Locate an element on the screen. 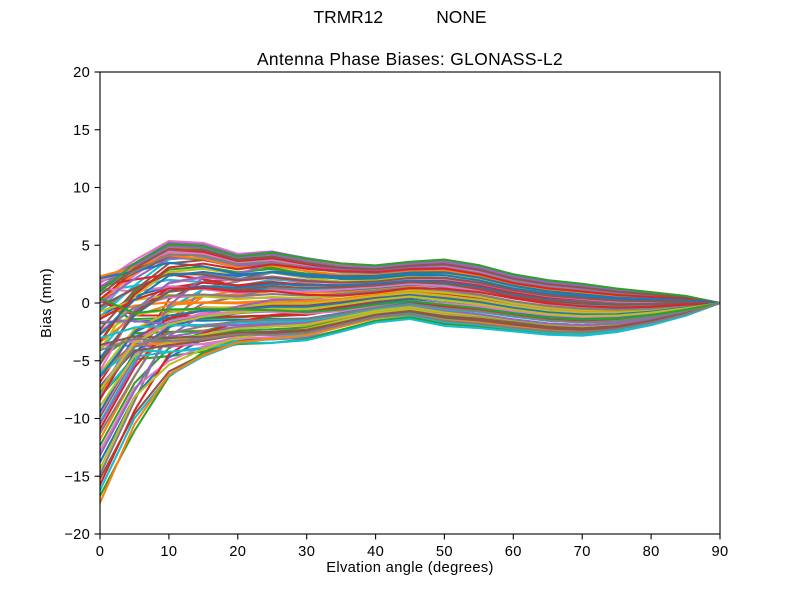 The image size is (800, 600). svg-text: Elvation angle (degrees) is located at coordinates (410, 568).